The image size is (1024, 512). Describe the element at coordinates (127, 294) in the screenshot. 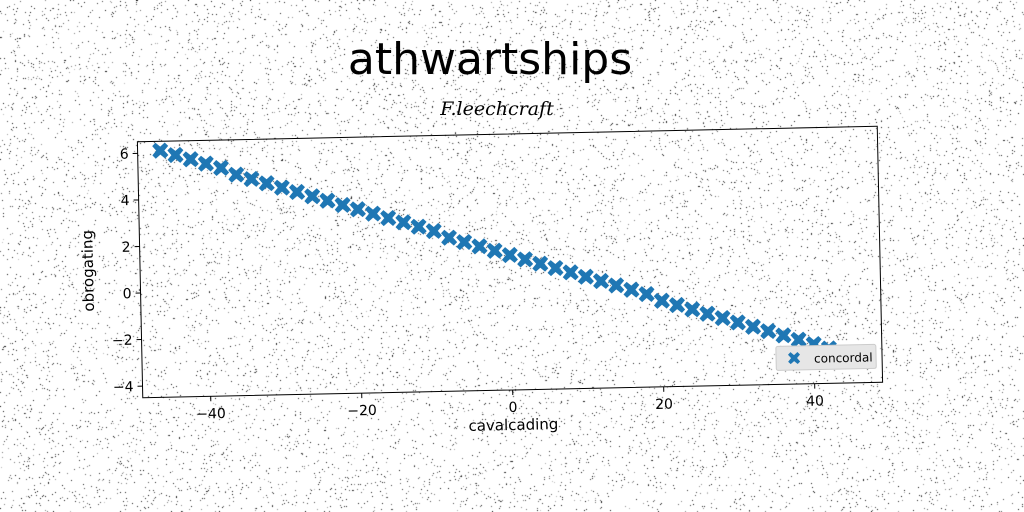

I see `y-tick-label: 0` at that location.